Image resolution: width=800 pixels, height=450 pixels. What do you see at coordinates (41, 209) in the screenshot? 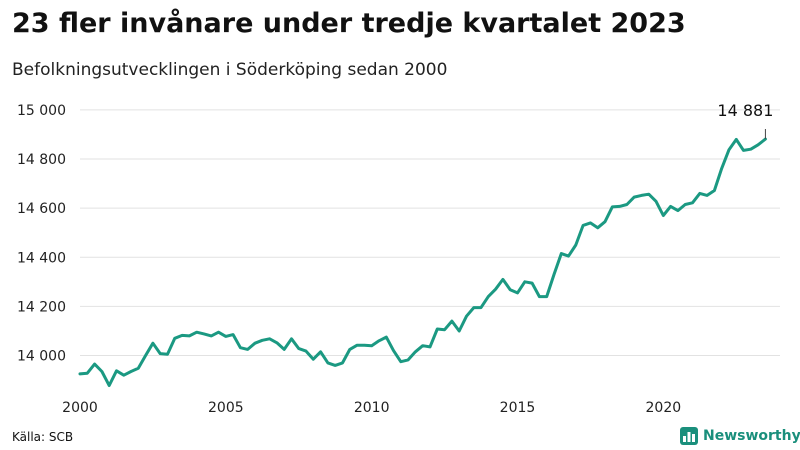
I see `y-tick-label: 14 600` at bounding box center [41, 209].